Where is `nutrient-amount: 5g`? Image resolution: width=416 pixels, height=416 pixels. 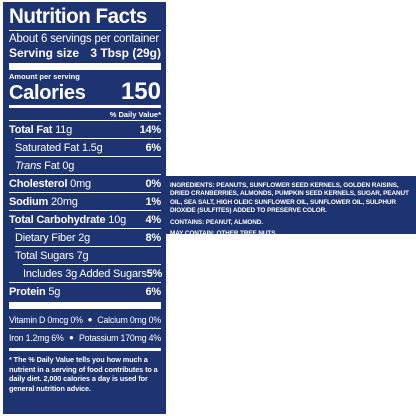
nutrient-amount: 5g is located at coordinates (54, 291).